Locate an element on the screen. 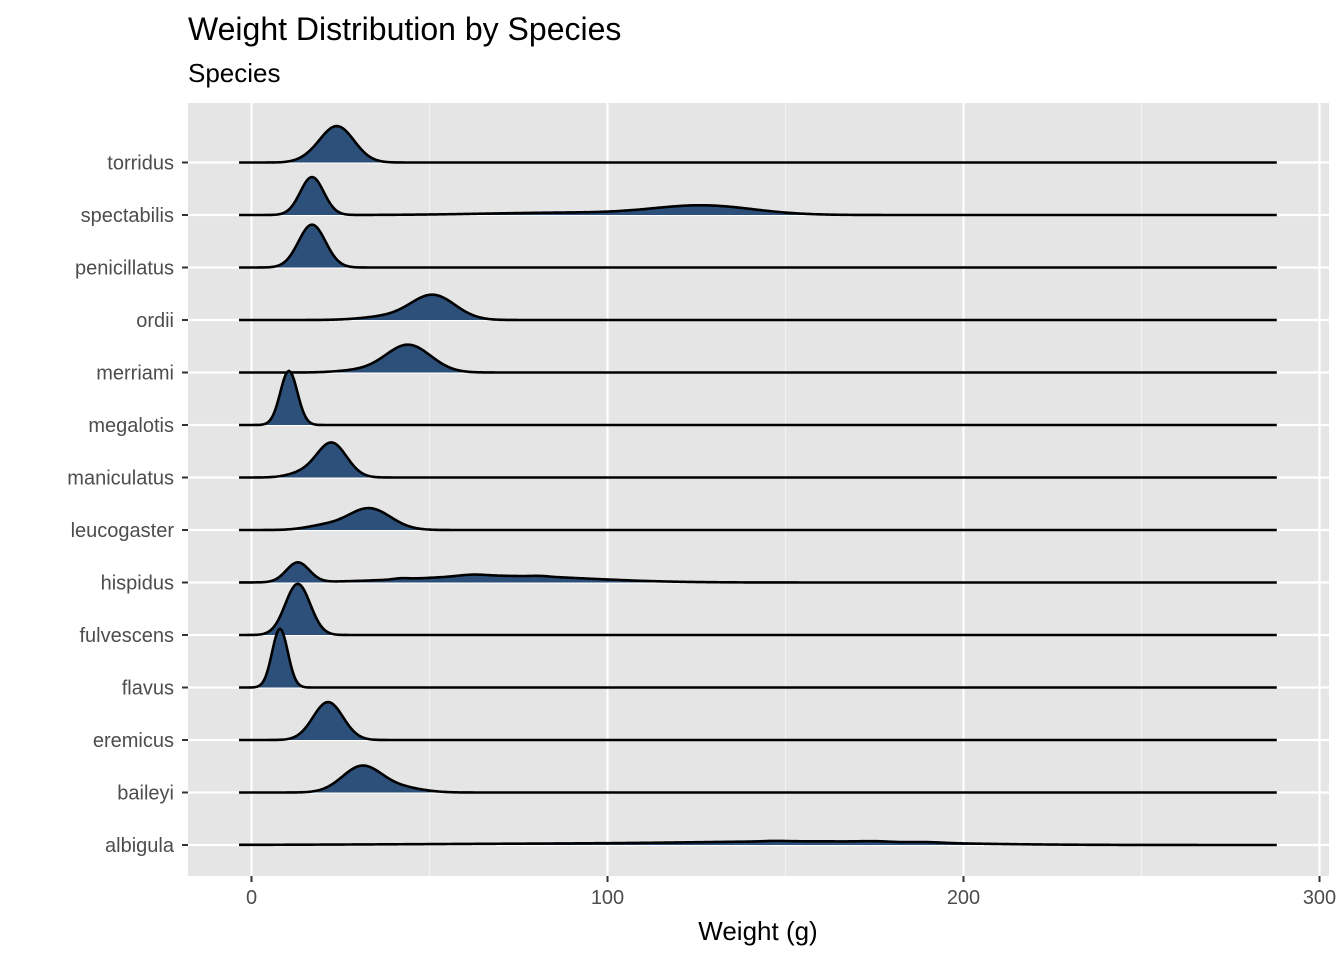 The width and height of the screenshot is (1344, 960). x-tick-label: 100 is located at coordinates (607, 898).